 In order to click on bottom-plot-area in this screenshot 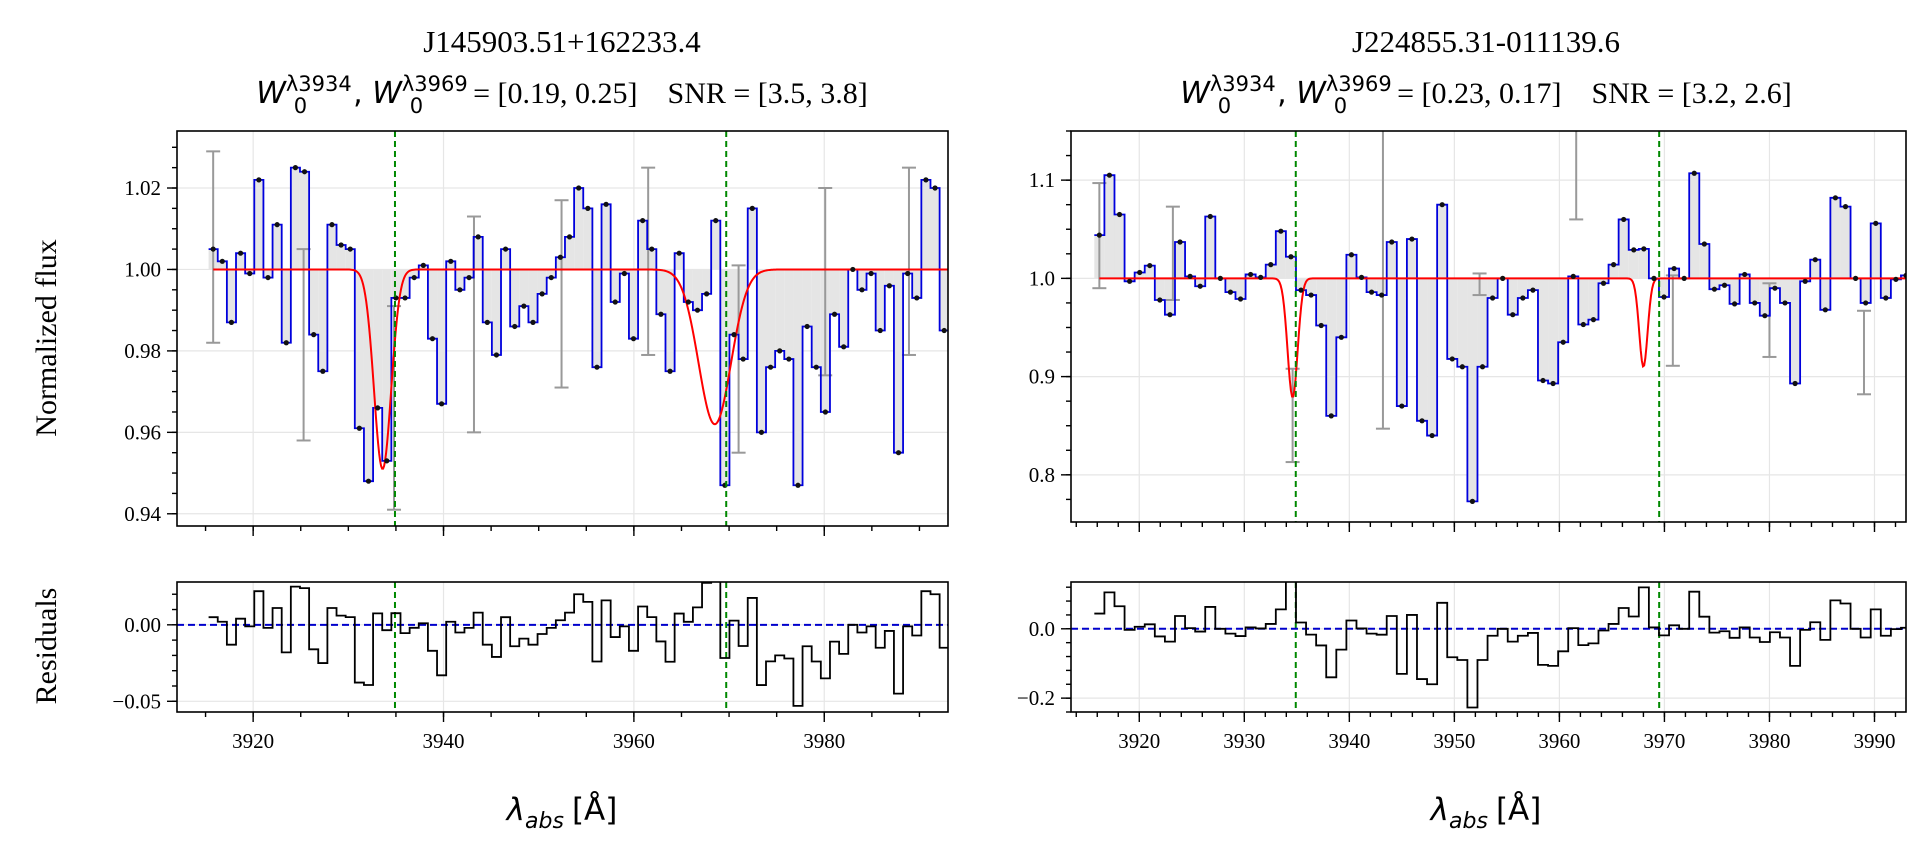, I will do `click(1488, 645)`.